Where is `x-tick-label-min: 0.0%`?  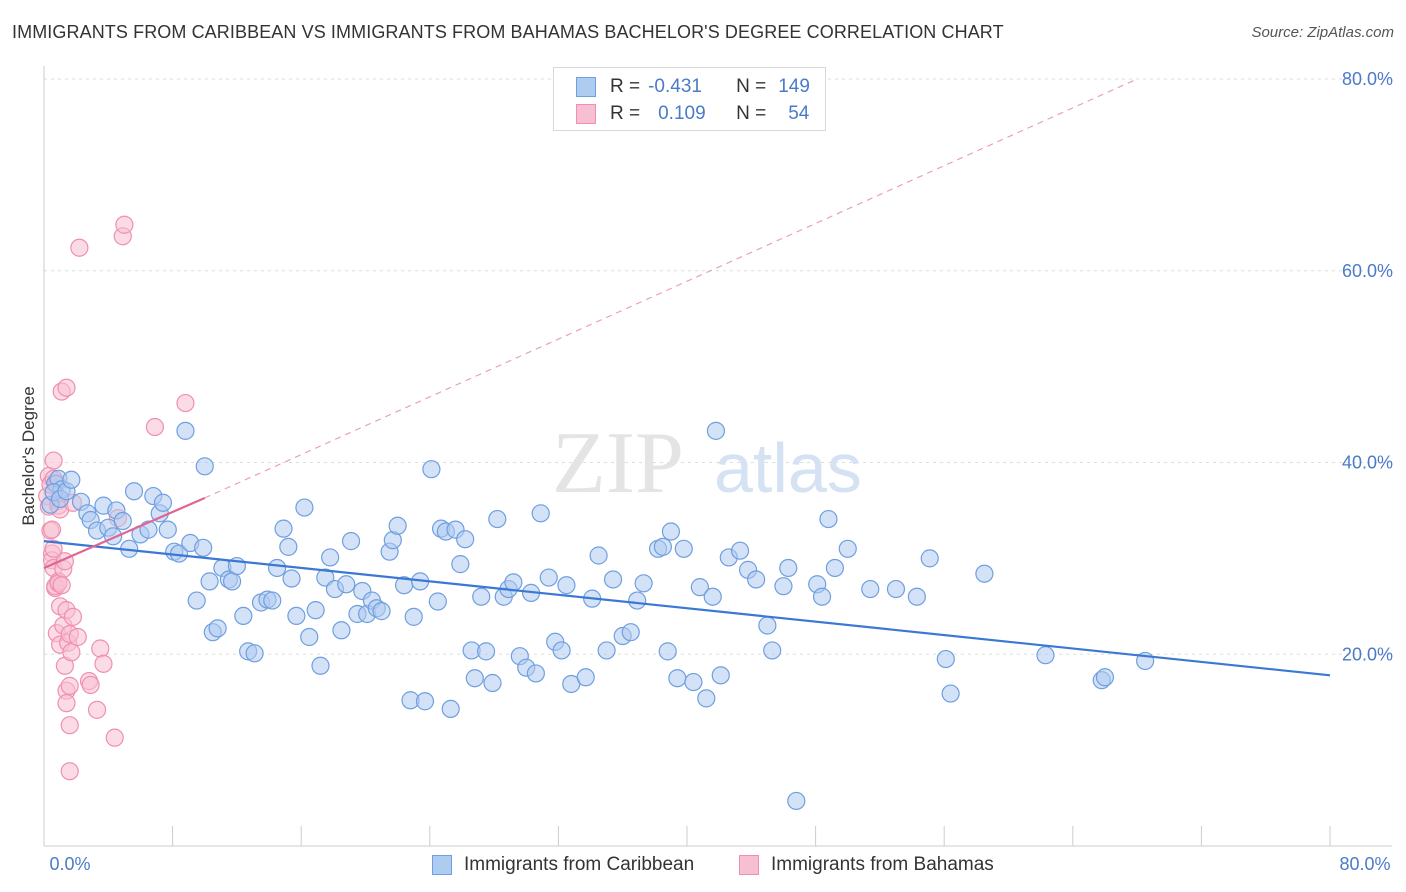 x-tick-label-min: 0.0% is located at coordinates (69, 864).